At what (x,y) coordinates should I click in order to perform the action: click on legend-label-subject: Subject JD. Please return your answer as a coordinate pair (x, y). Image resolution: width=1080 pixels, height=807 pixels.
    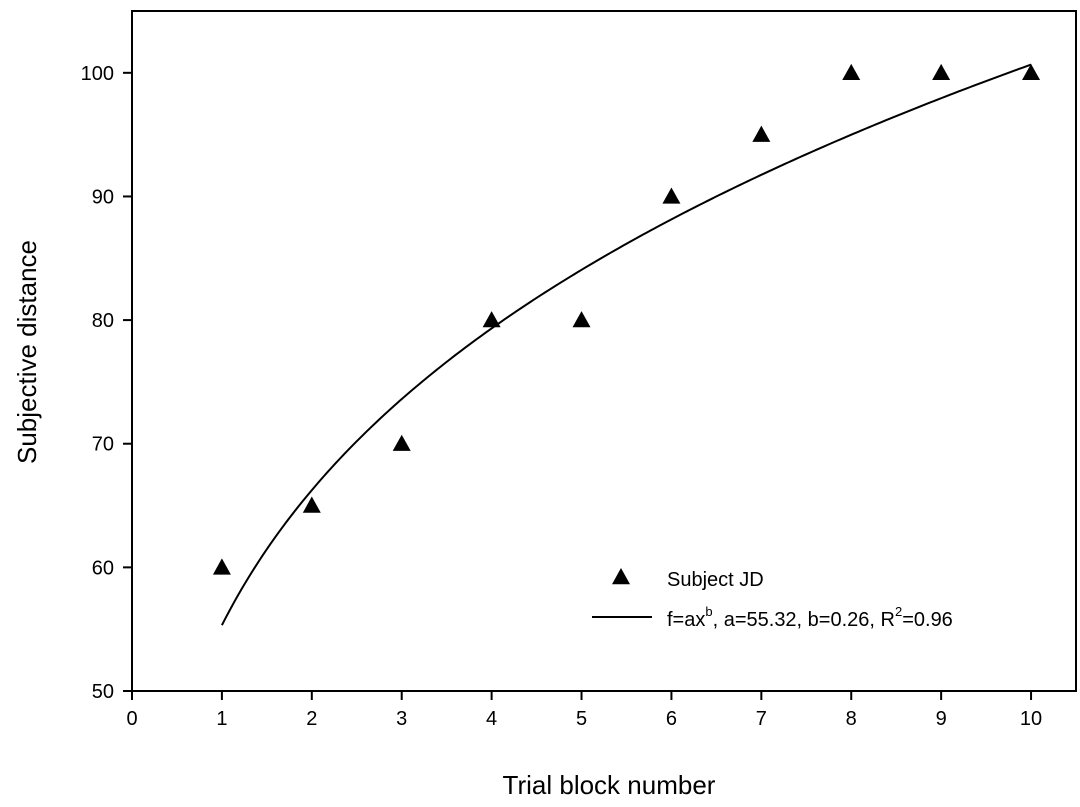
    Looking at the image, I should click on (715, 580).